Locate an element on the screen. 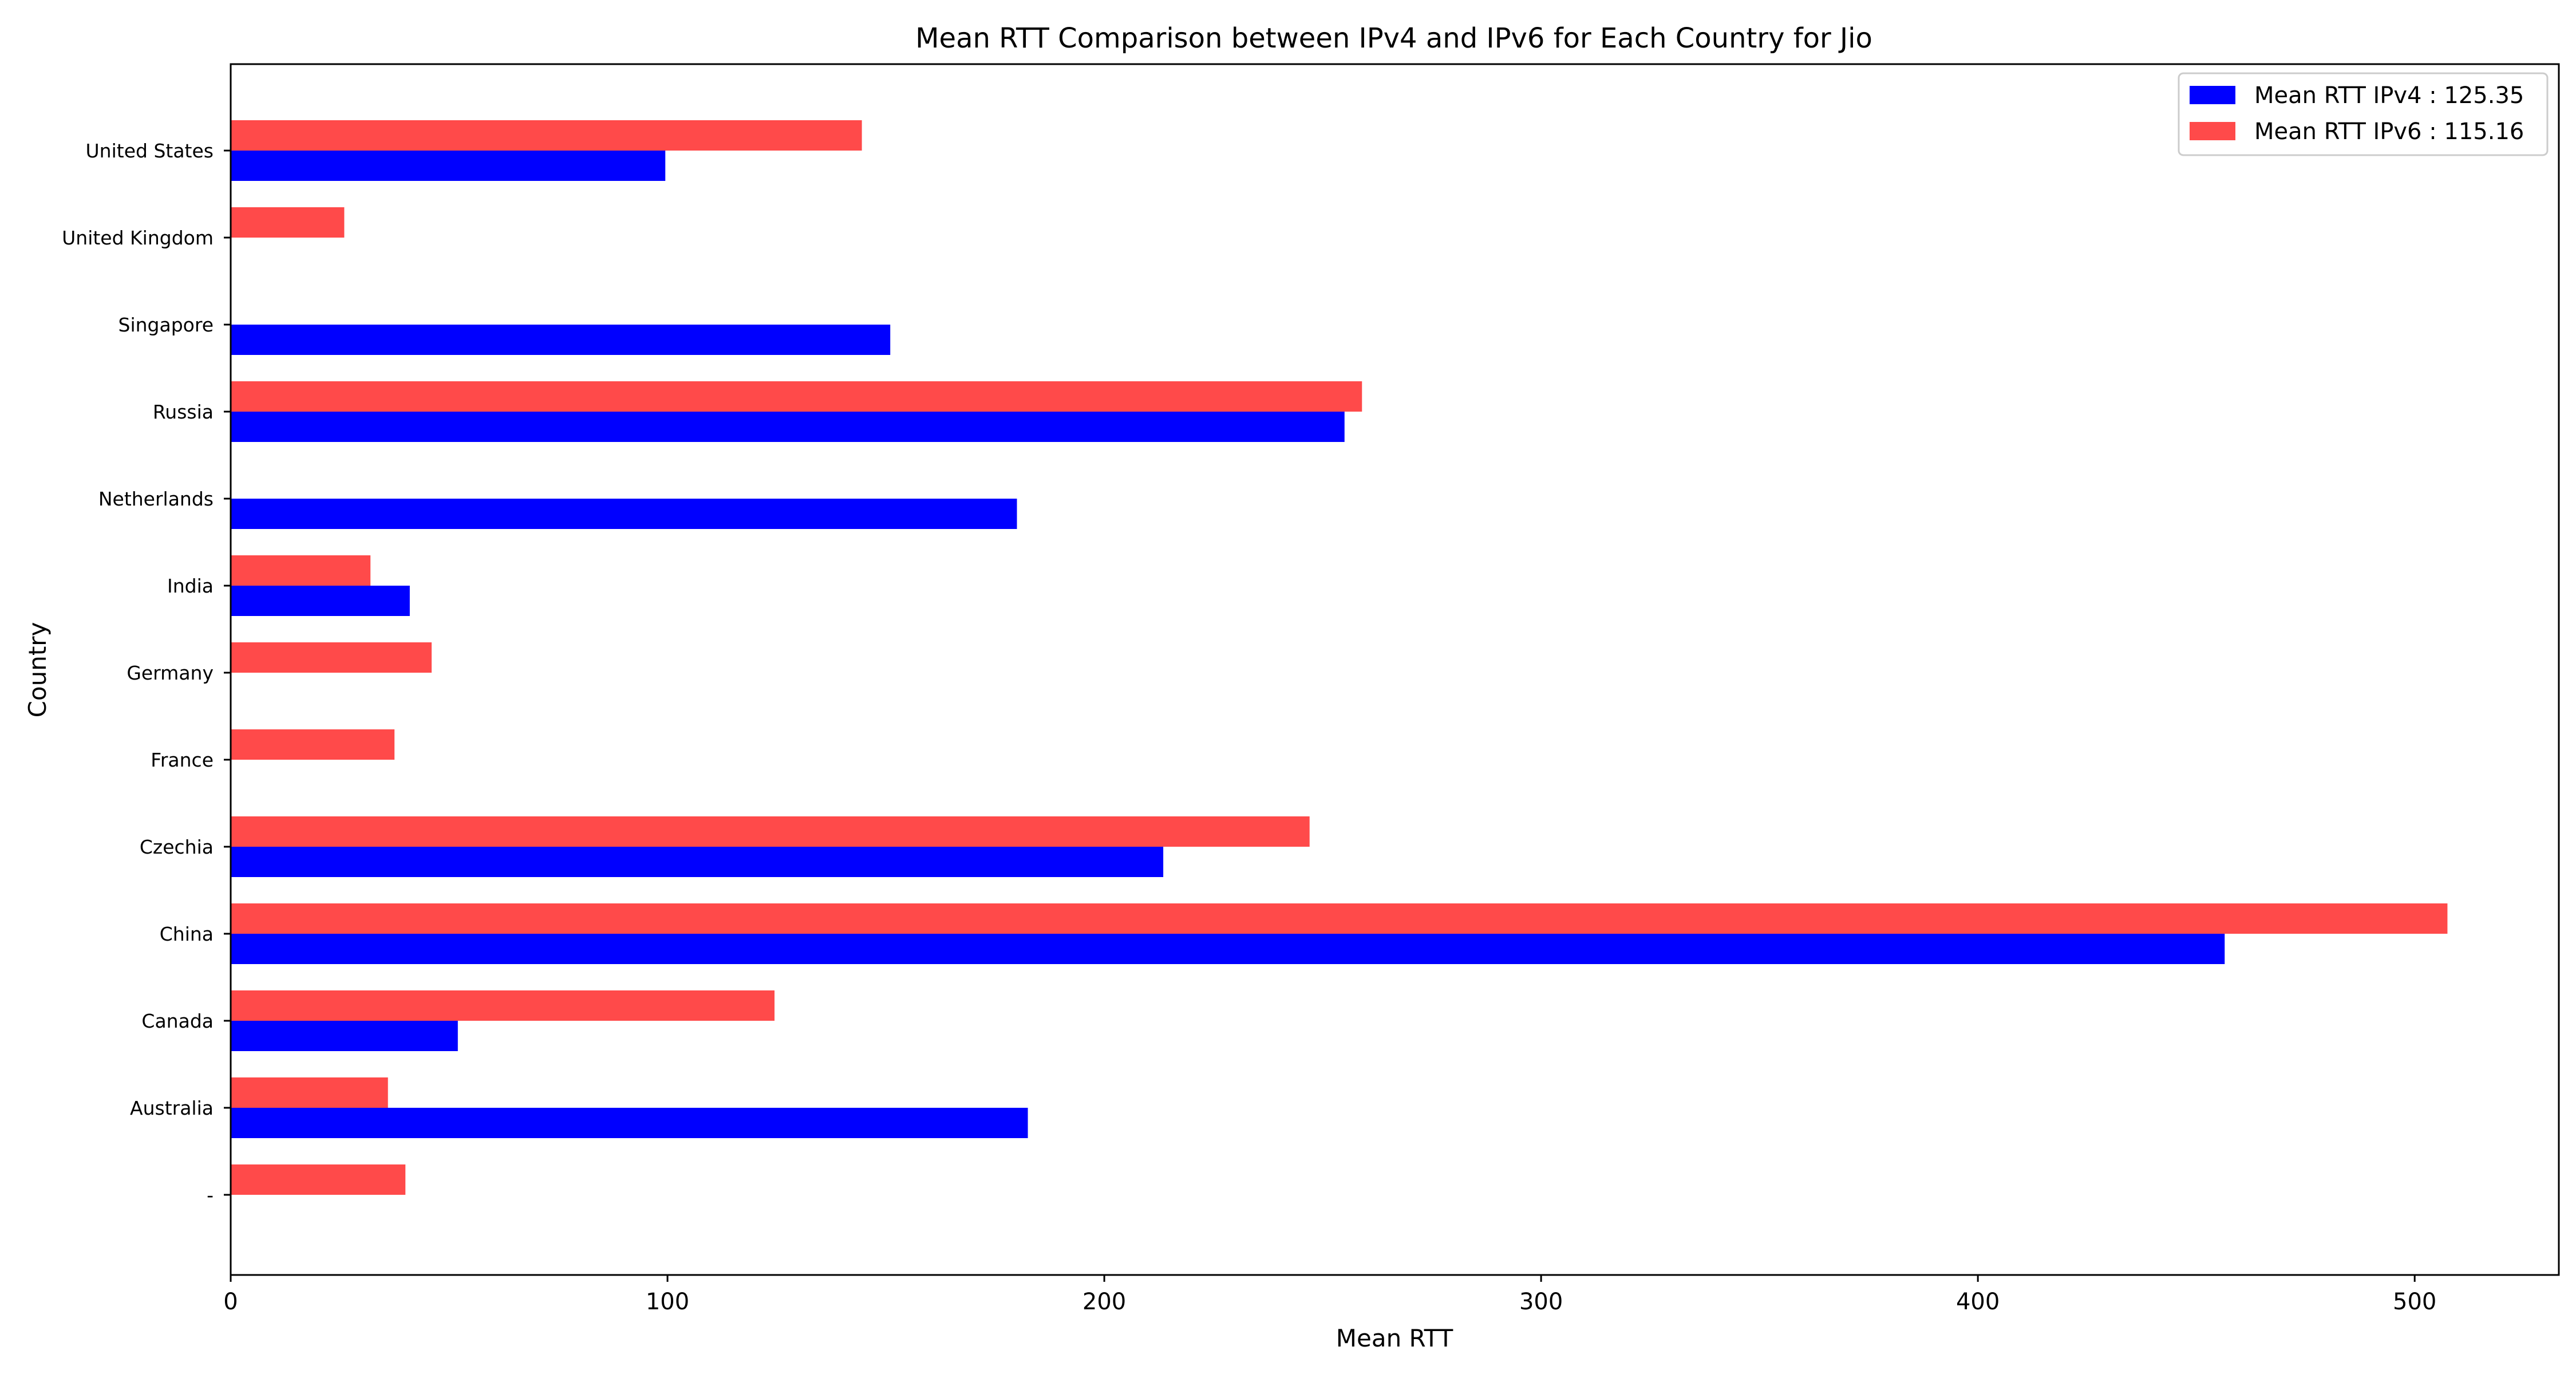 The height and width of the screenshot is (1374, 2576). y-tick-label-netherlands: Netherlands is located at coordinates (156, 499).